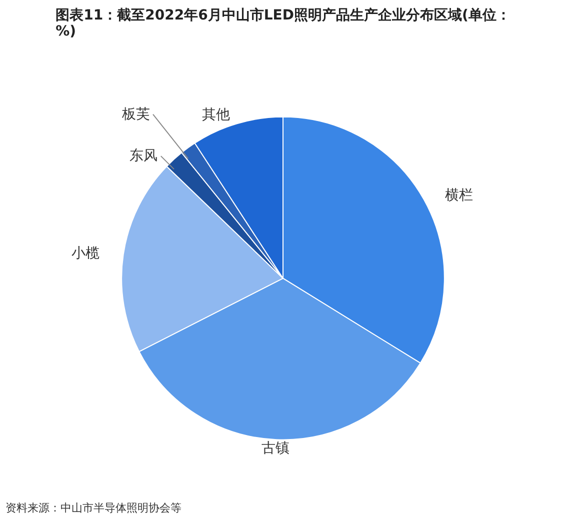 The image size is (565, 522). Describe the element at coordinates (144, 156) in the screenshot. I see `slice-label: 东风` at that location.